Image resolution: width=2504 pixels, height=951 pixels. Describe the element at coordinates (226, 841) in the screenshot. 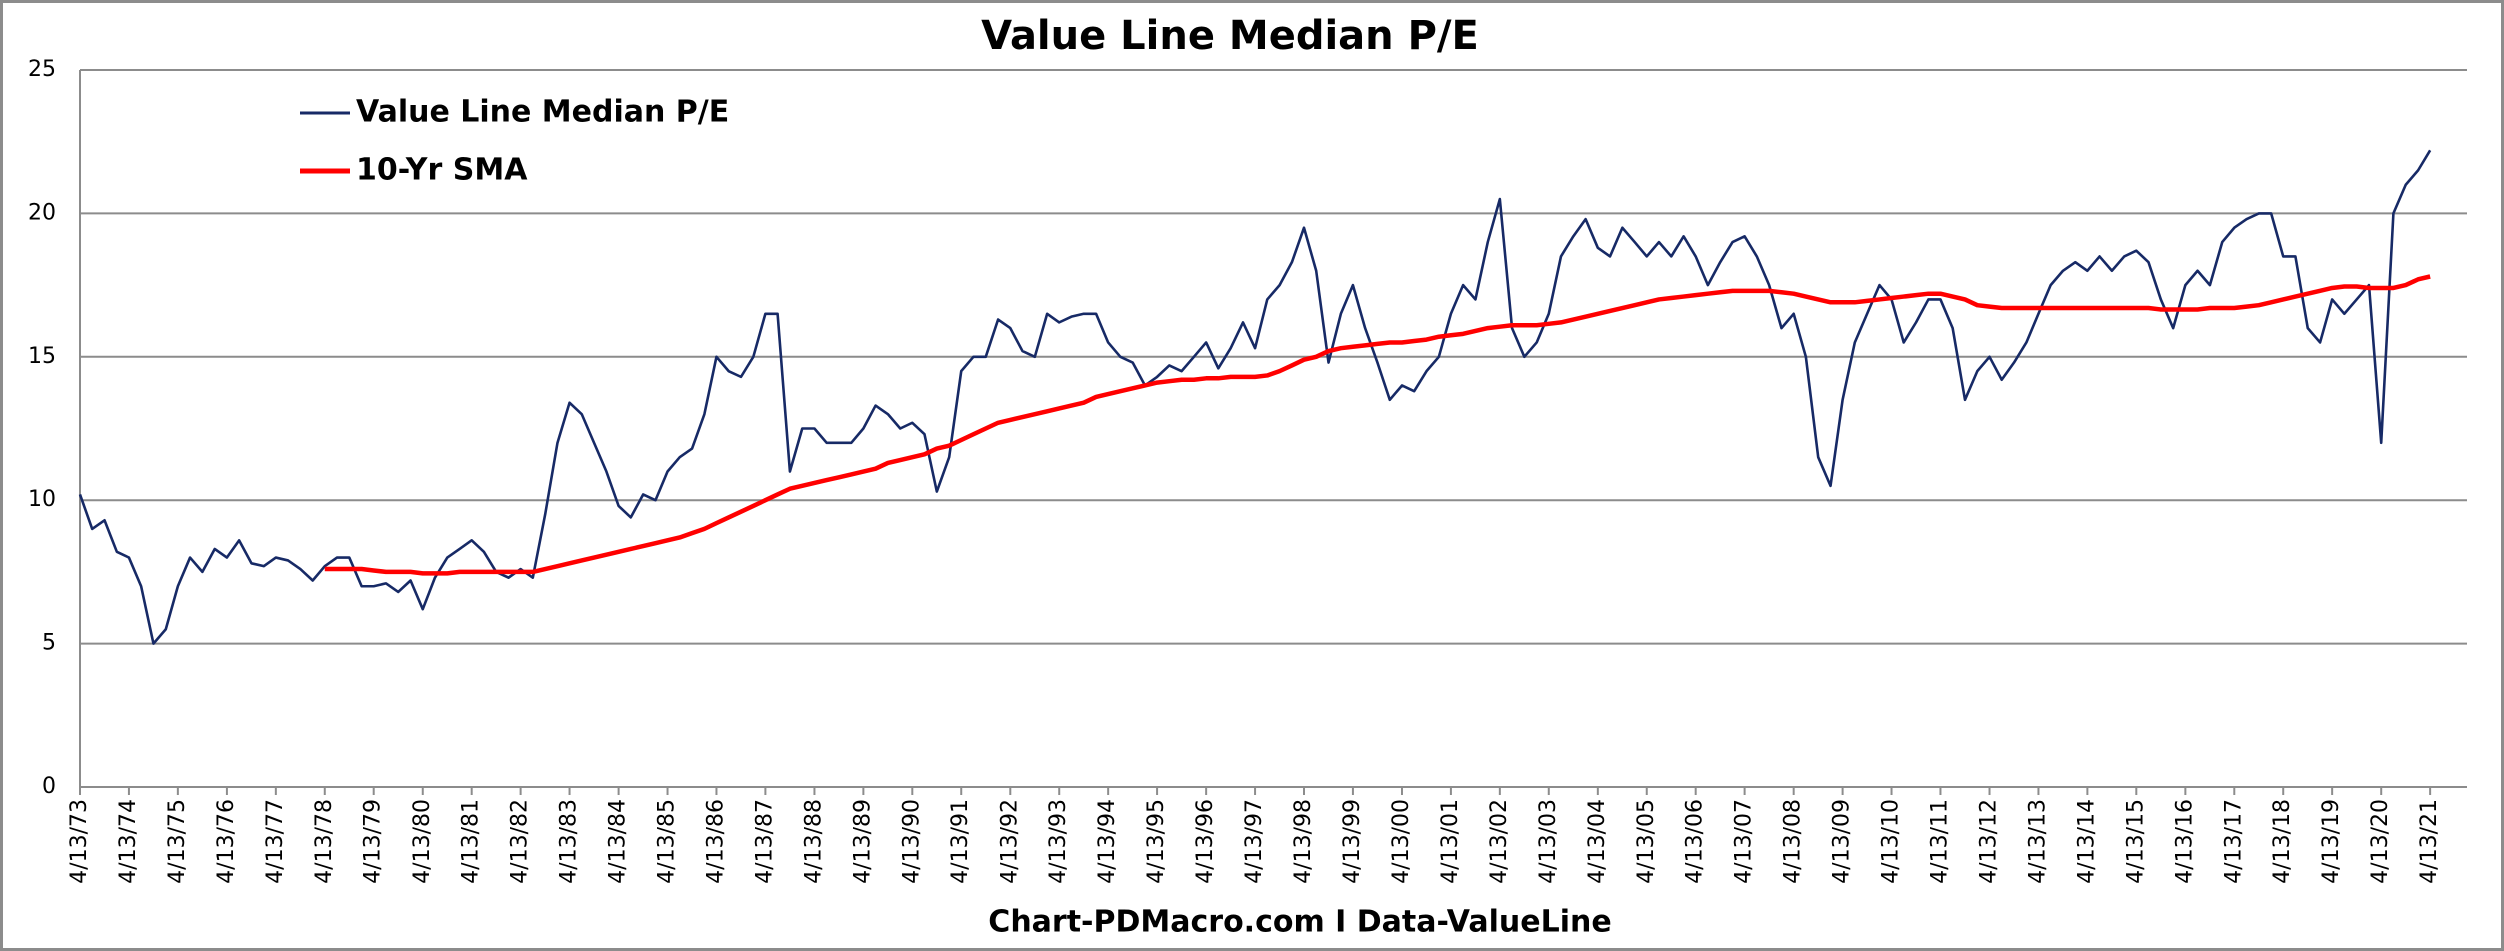

I see `x-tick-label: 4/13/76` at that location.